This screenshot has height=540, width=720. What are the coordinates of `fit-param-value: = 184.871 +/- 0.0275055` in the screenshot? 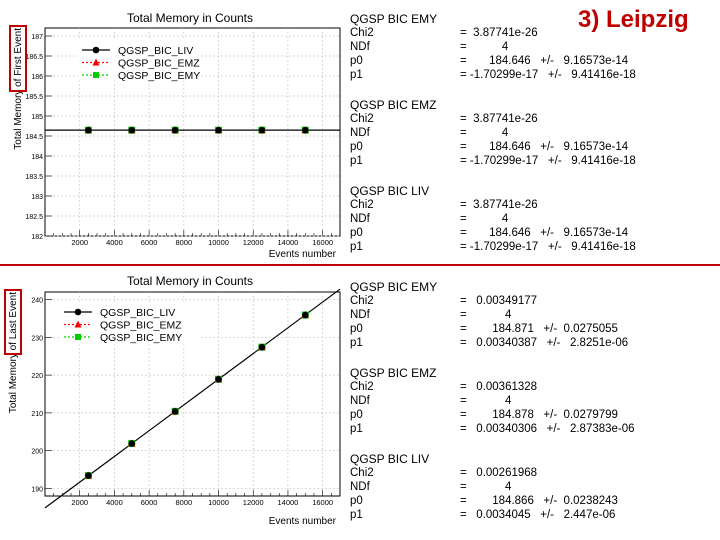 It's located at (539, 329).